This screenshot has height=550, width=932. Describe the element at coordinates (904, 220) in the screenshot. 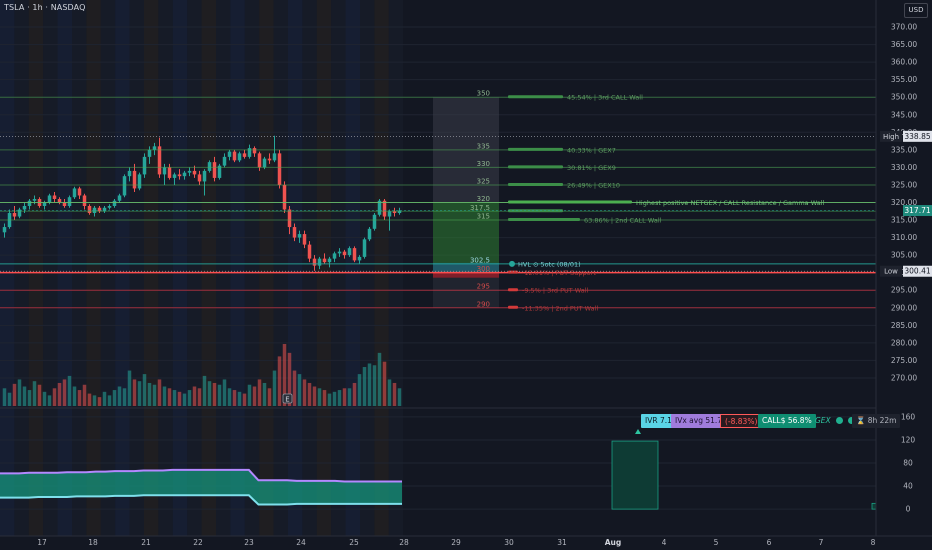

I see `price-tick-label: 315.00` at that location.